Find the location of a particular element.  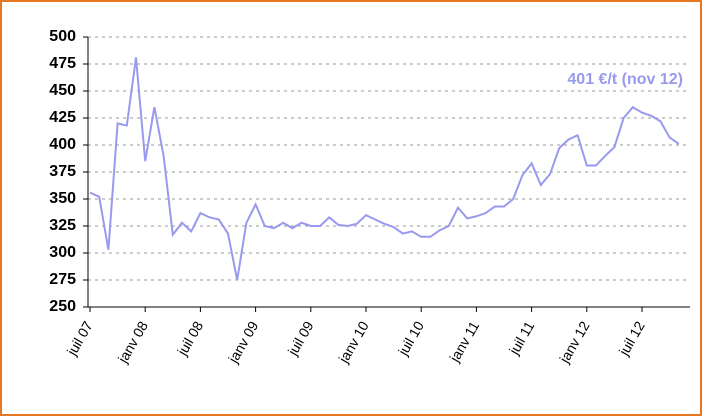

y-tick-label: 450 is located at coordinates (62, 90).